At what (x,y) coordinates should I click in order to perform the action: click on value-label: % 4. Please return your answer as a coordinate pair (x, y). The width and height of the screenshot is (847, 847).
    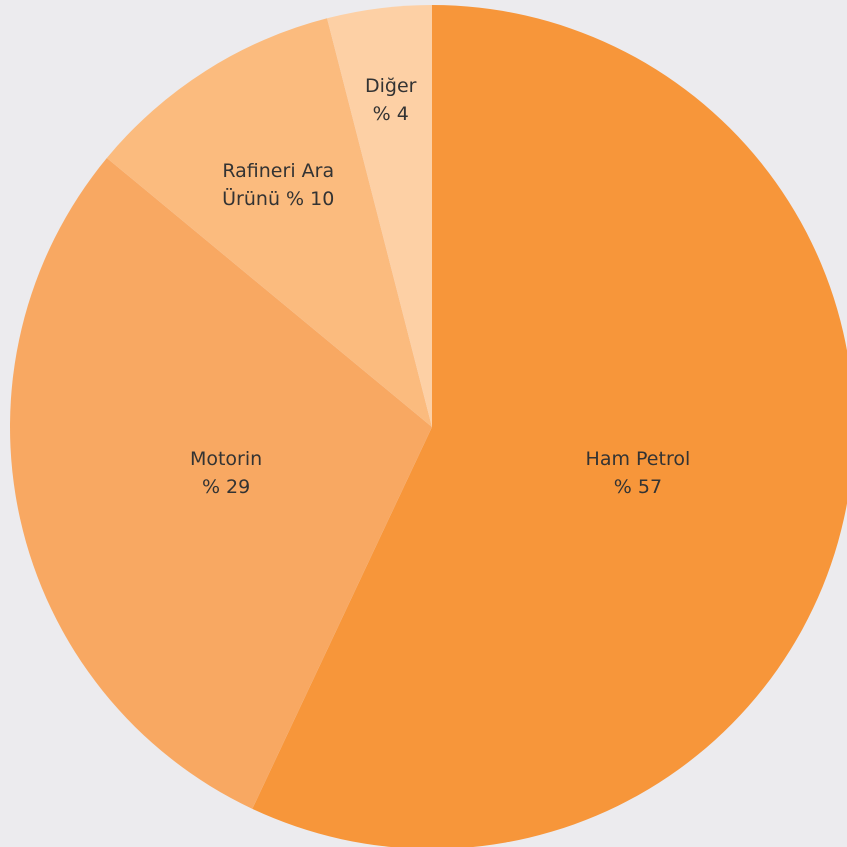
    Looking at the image, I should click on (390, 114).